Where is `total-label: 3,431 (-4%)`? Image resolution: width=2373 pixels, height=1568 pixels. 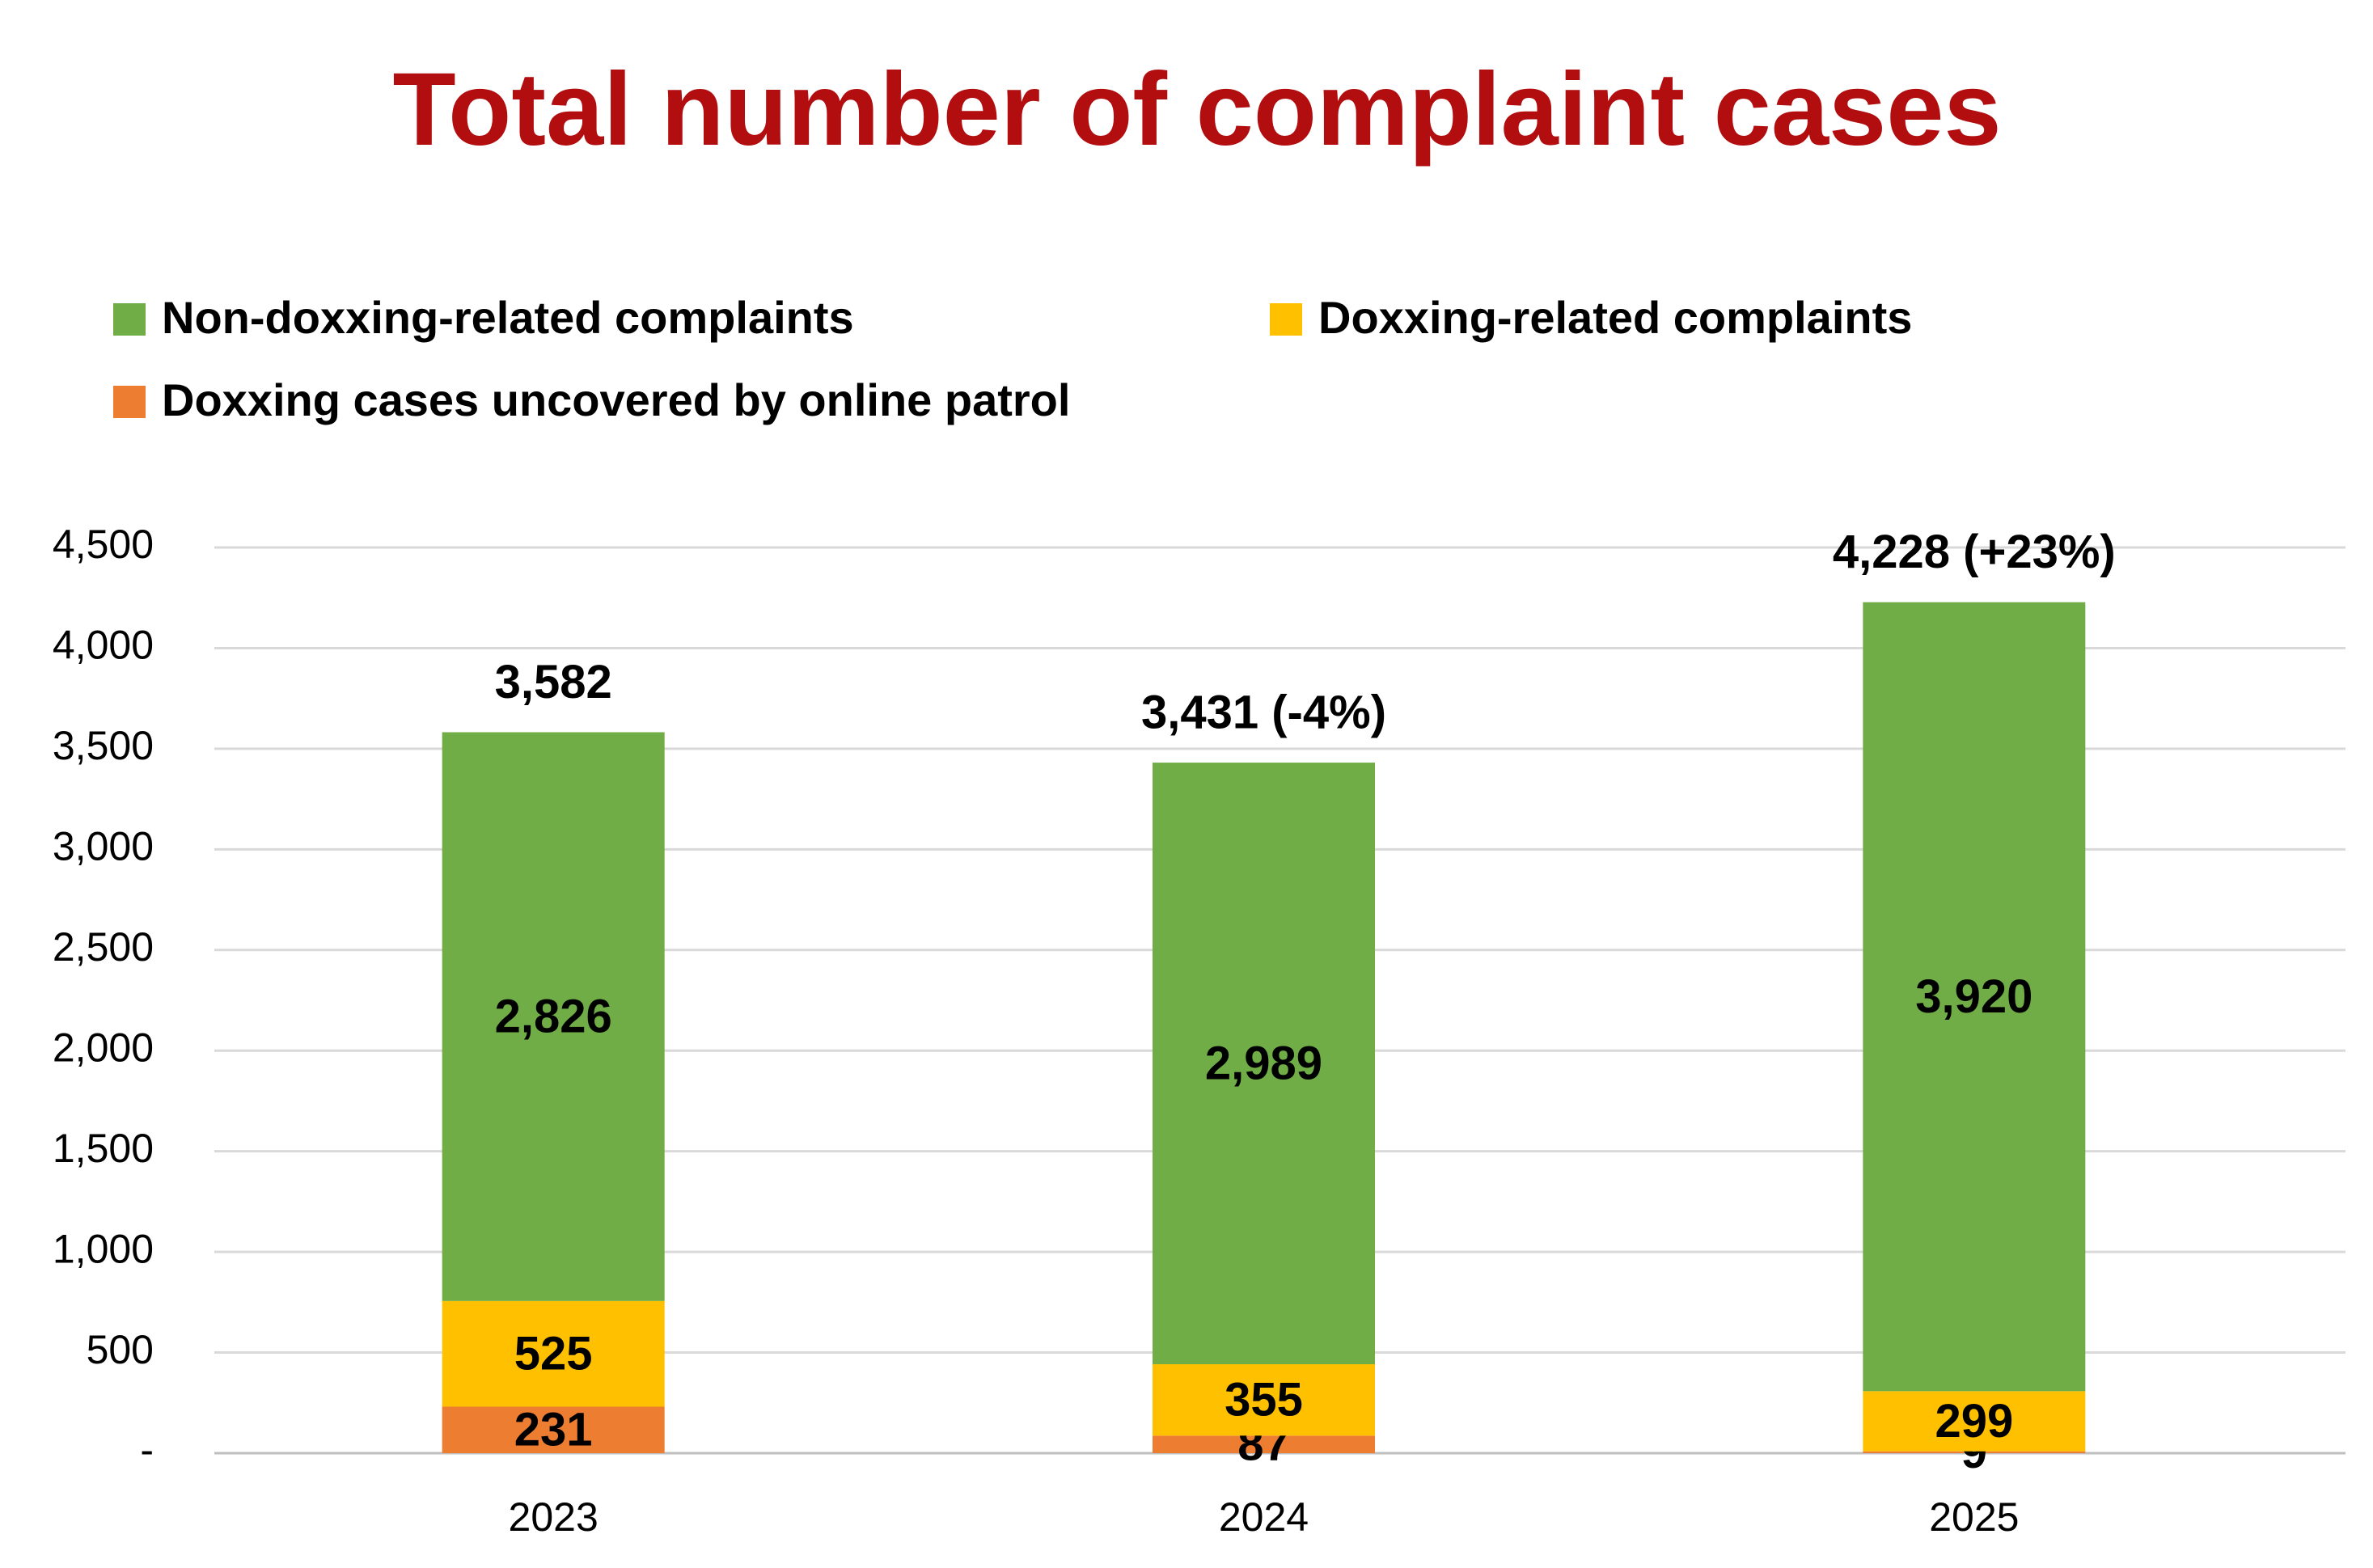 total-label: 3,431 (-4%) is located at coordinates (1263, 712).